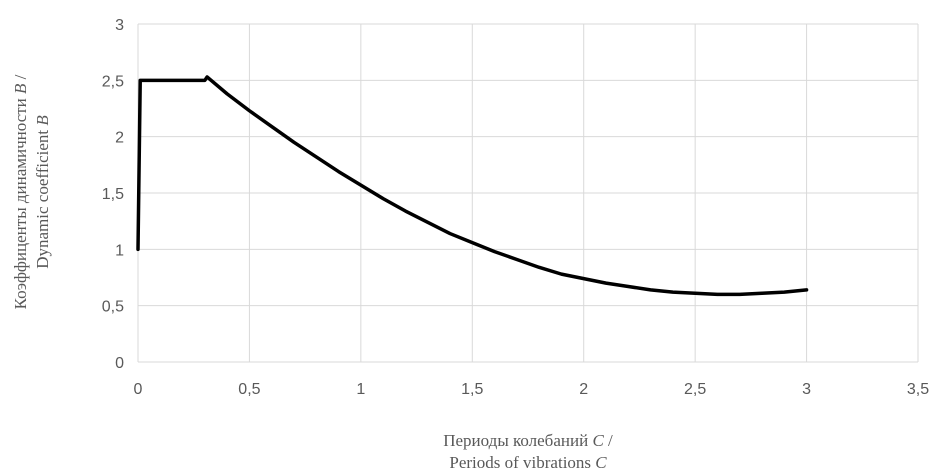  I want to click on x-tick-label: 2,5, so click(695, 389).